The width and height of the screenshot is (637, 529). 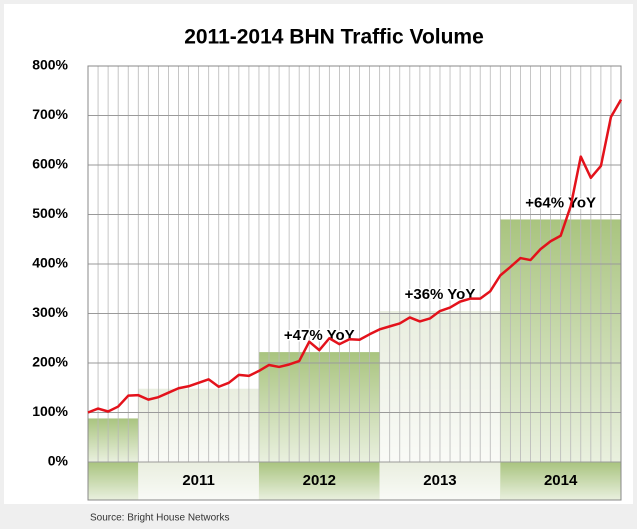 I want to click on y-tick-label: 0%, so click(x=58, y=461).